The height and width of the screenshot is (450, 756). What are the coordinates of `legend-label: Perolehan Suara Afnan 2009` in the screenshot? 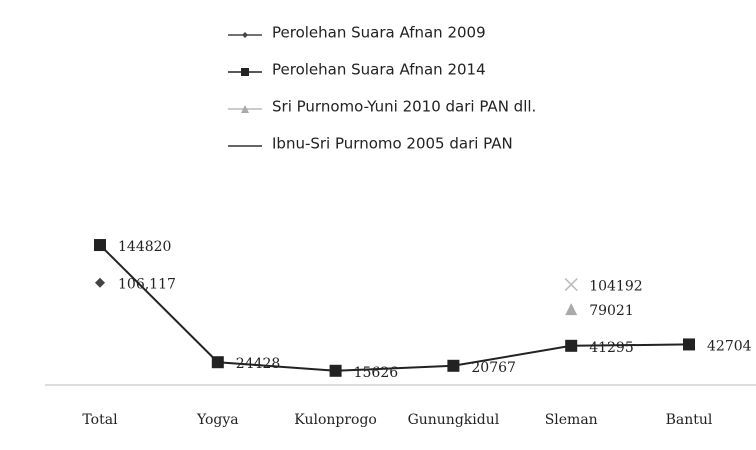 It's located at (379, 33).